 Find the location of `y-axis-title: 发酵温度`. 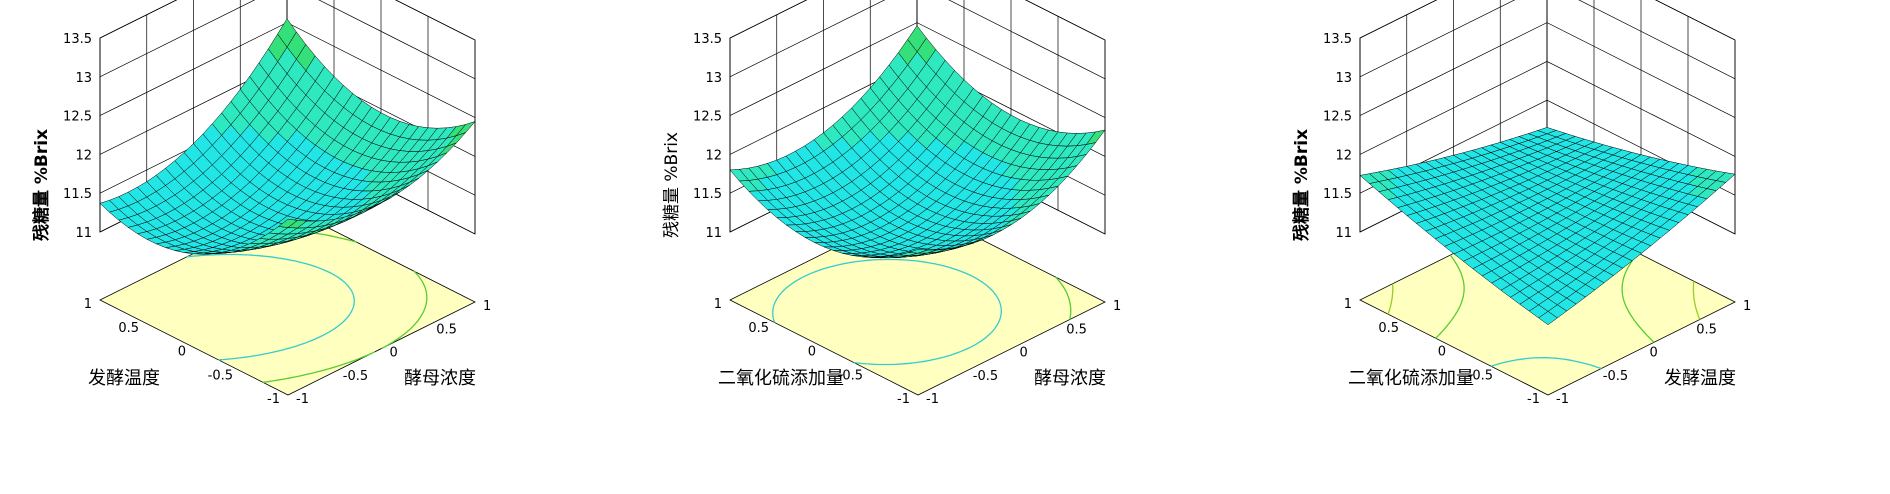

y-axis-title: 发酵温度 is located at coordinates (1700, 378).